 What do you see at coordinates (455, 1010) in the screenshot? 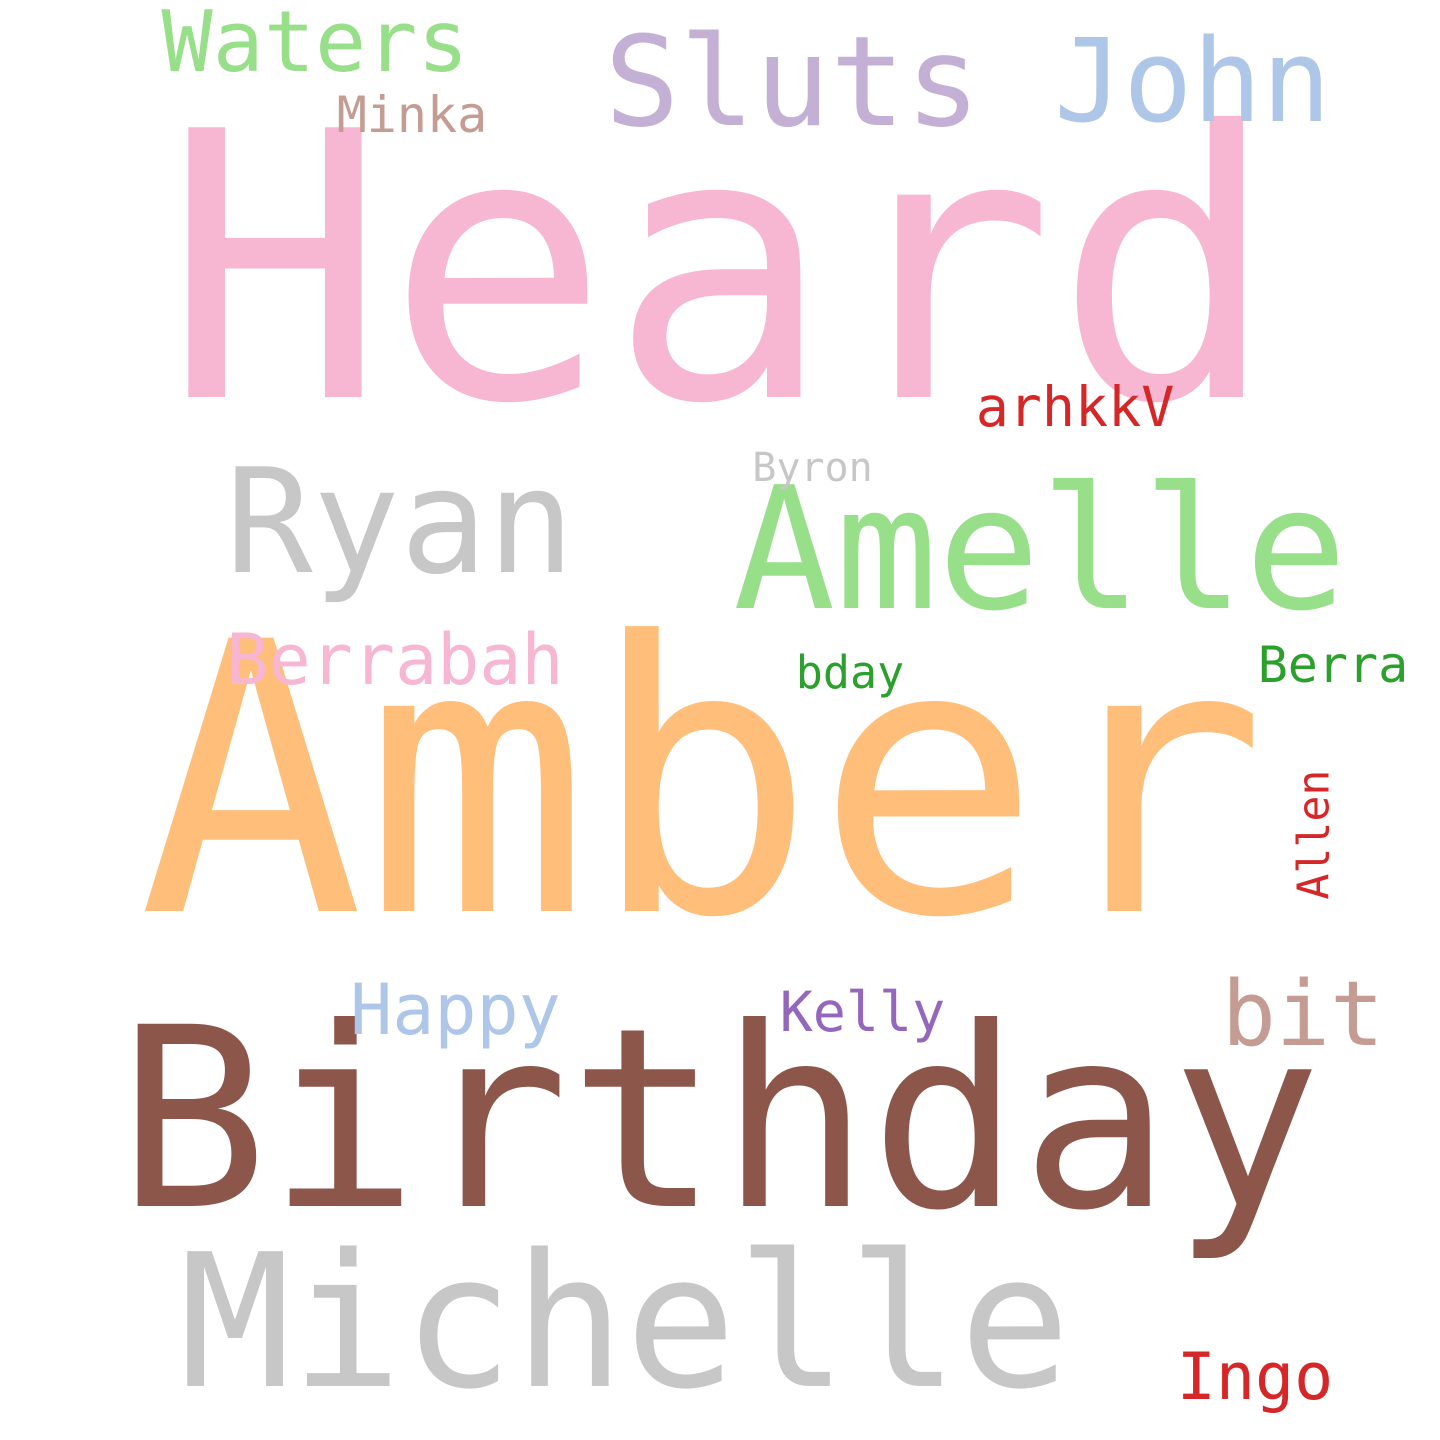
I see `word-happy: Happy` at bounding box center [455, 1010].